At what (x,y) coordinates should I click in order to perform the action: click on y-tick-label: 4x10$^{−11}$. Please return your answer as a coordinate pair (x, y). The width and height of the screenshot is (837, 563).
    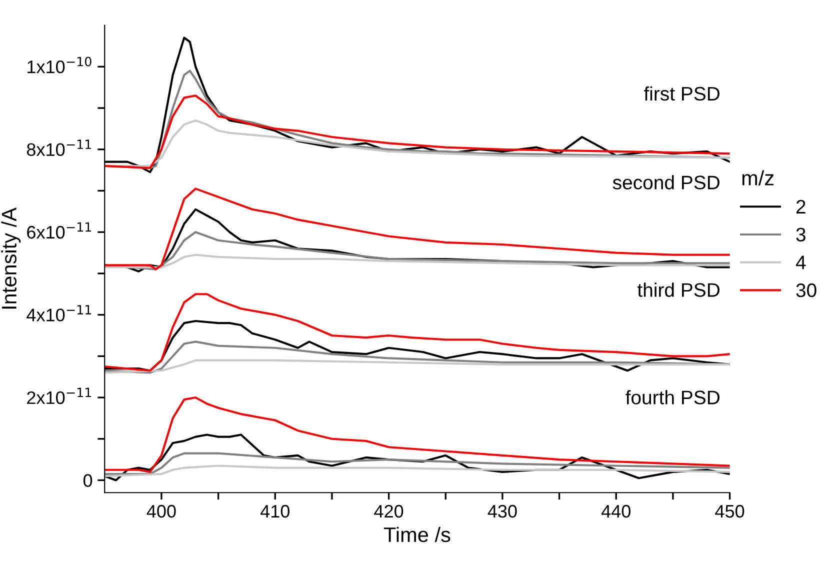
    Looking at the image, I should click on (59, 313).